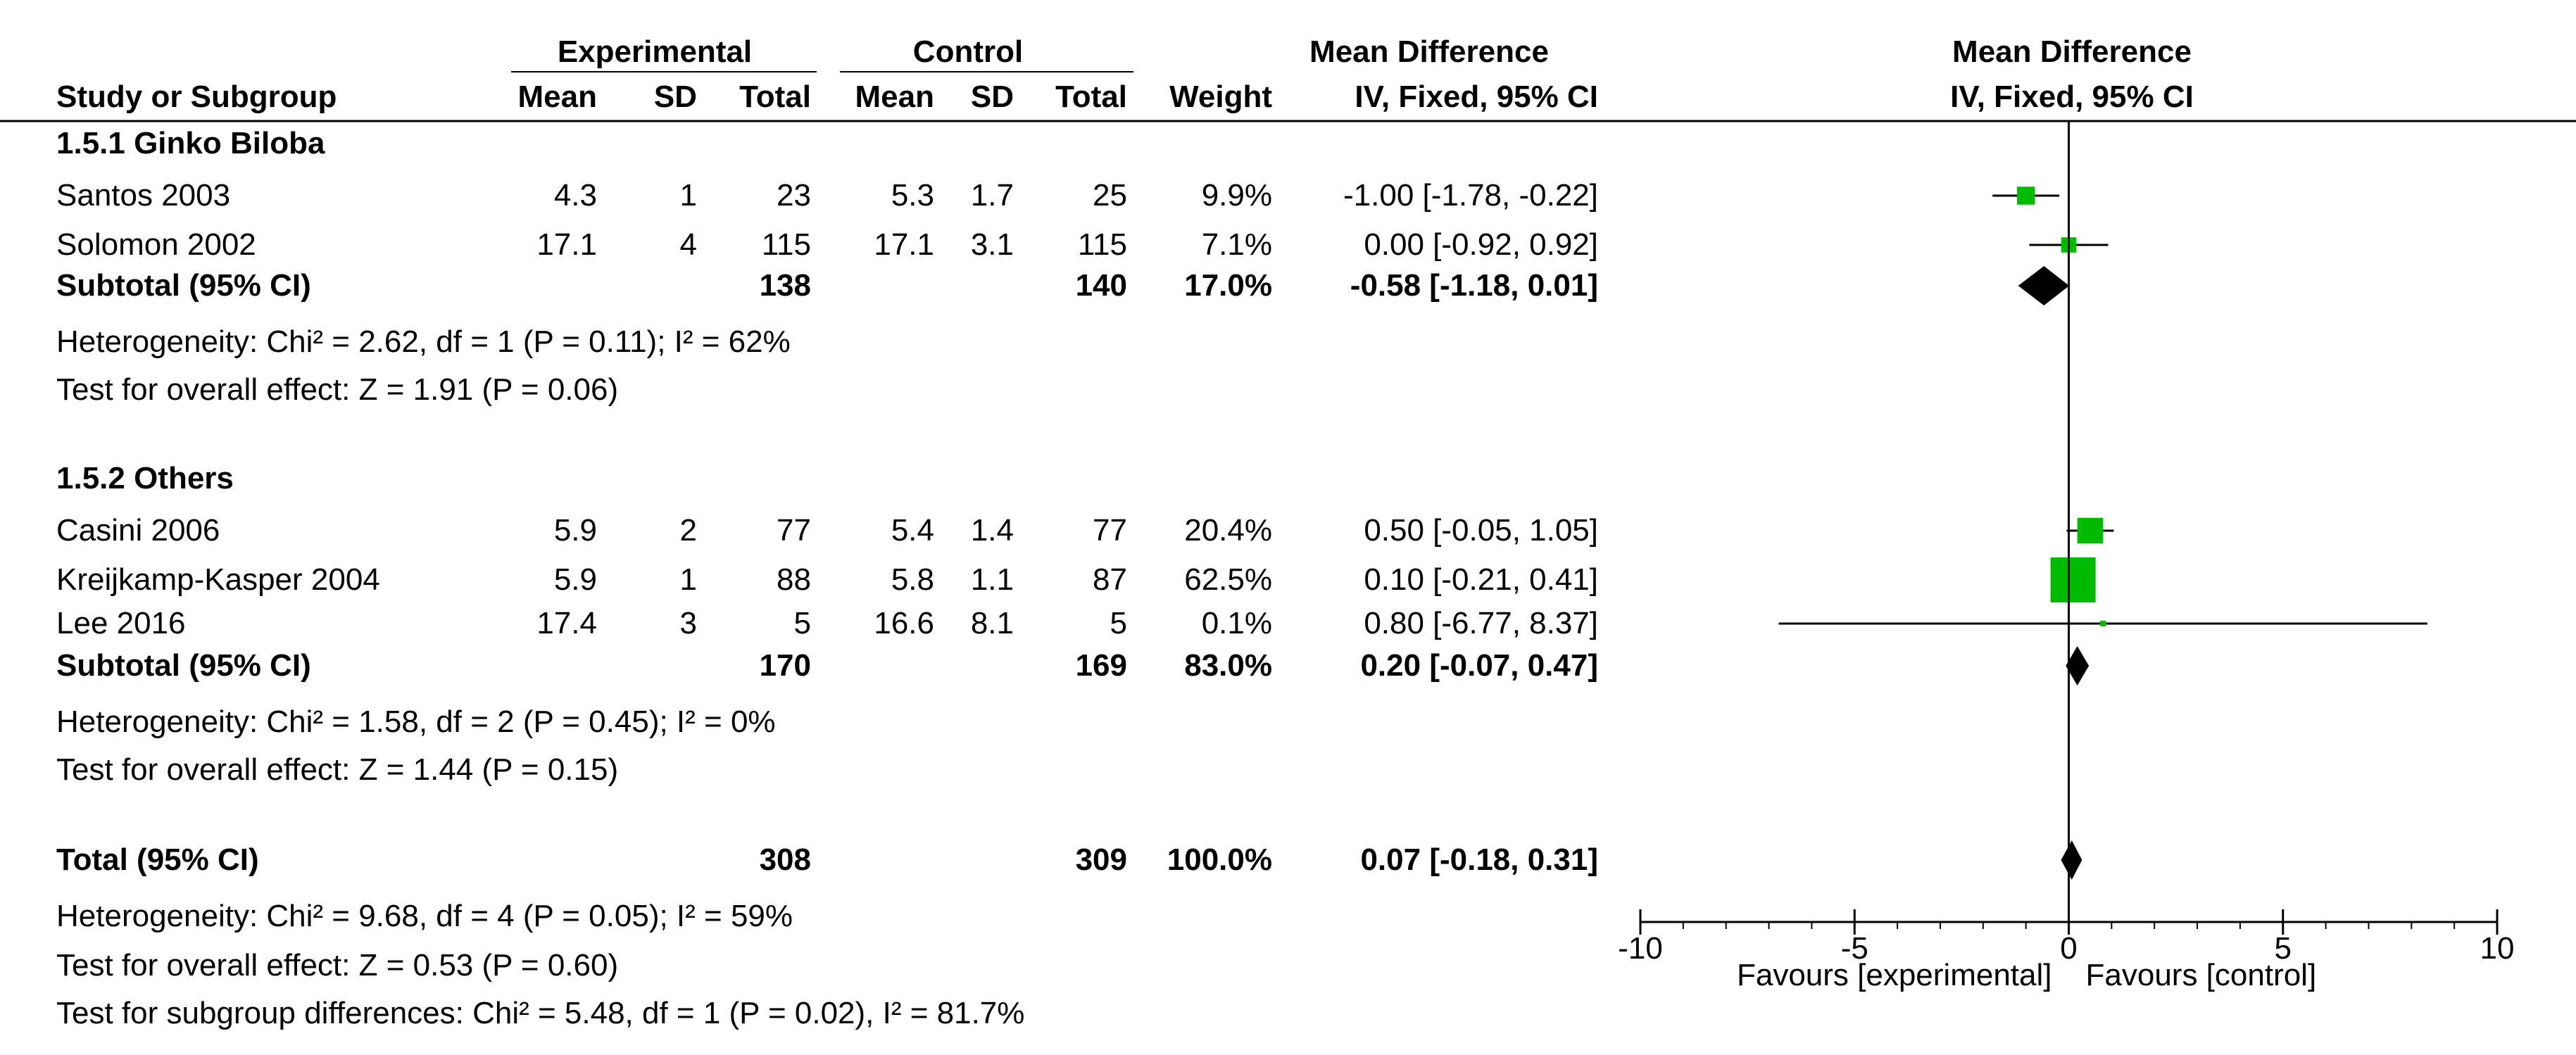 The image size is (2576, 1055). I want to click on exp-sd-cell: 2, so click(688, 530).